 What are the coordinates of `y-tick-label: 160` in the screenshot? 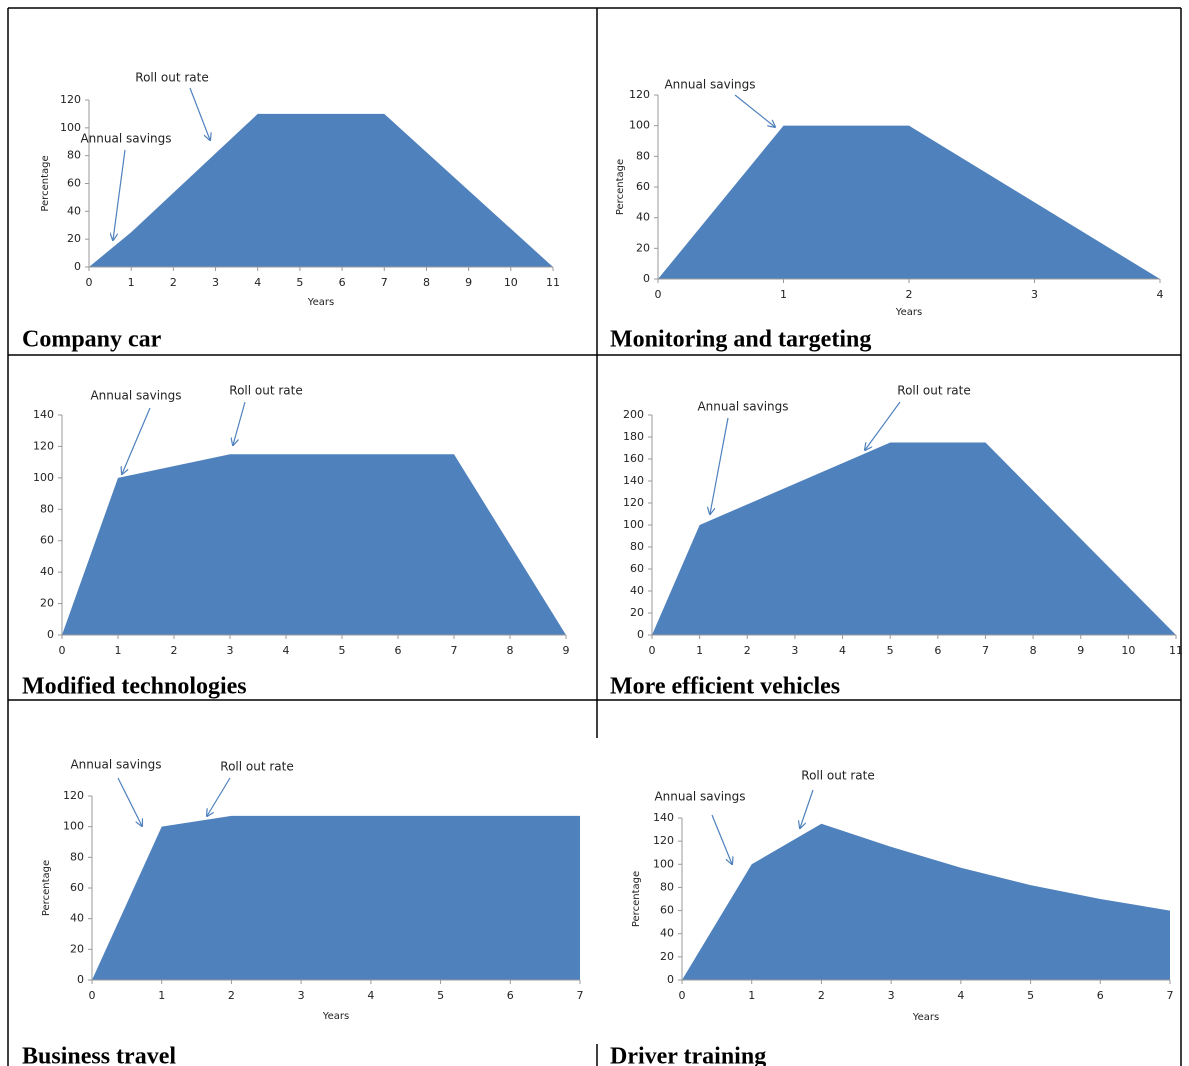 It's located at (633, 458).